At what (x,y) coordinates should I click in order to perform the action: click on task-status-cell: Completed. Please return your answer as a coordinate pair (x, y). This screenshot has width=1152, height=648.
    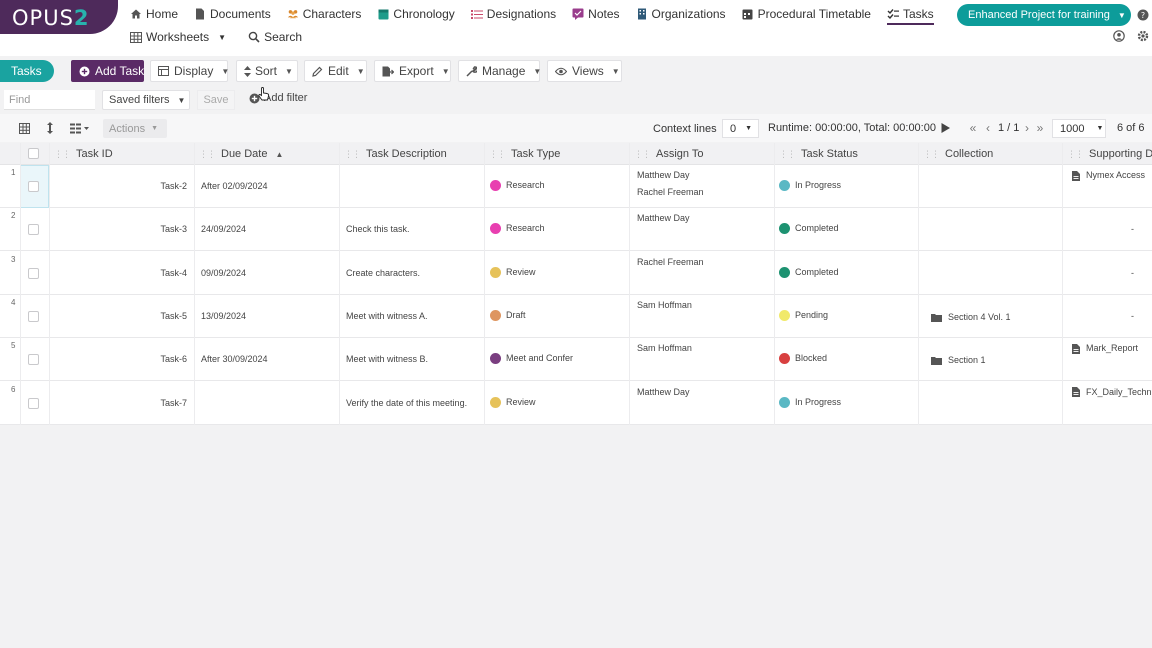
    Looking at the image, I should click on (809, 228).